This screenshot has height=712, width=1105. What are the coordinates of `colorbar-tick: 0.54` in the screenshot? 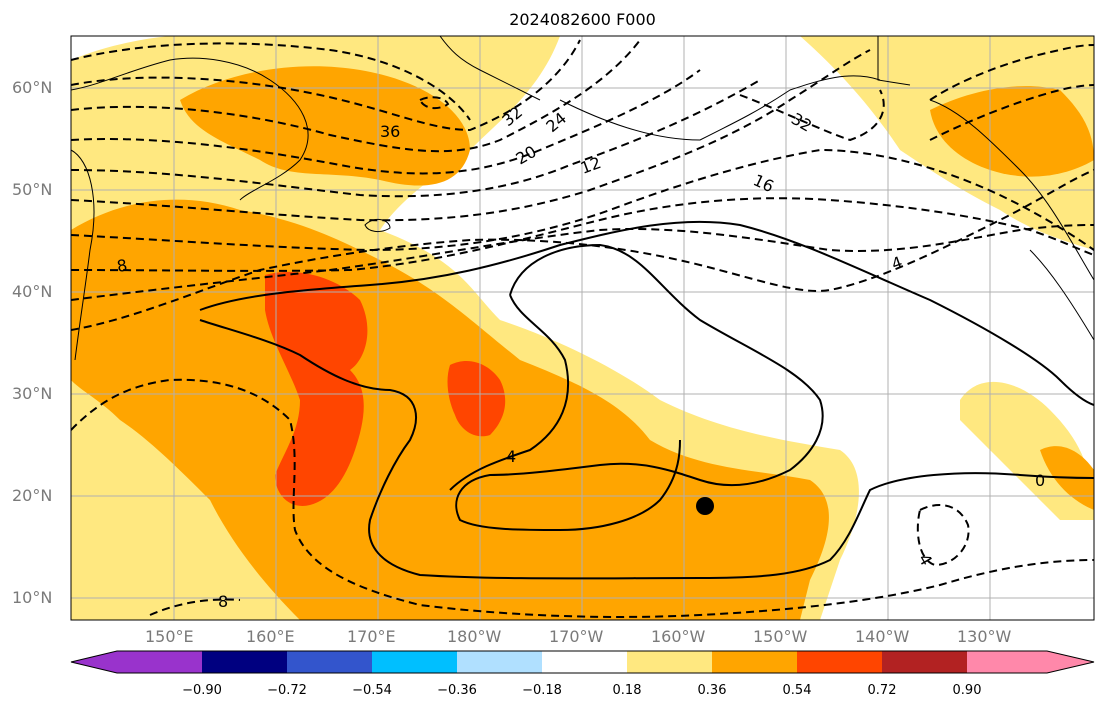 It's located at (797, 690).